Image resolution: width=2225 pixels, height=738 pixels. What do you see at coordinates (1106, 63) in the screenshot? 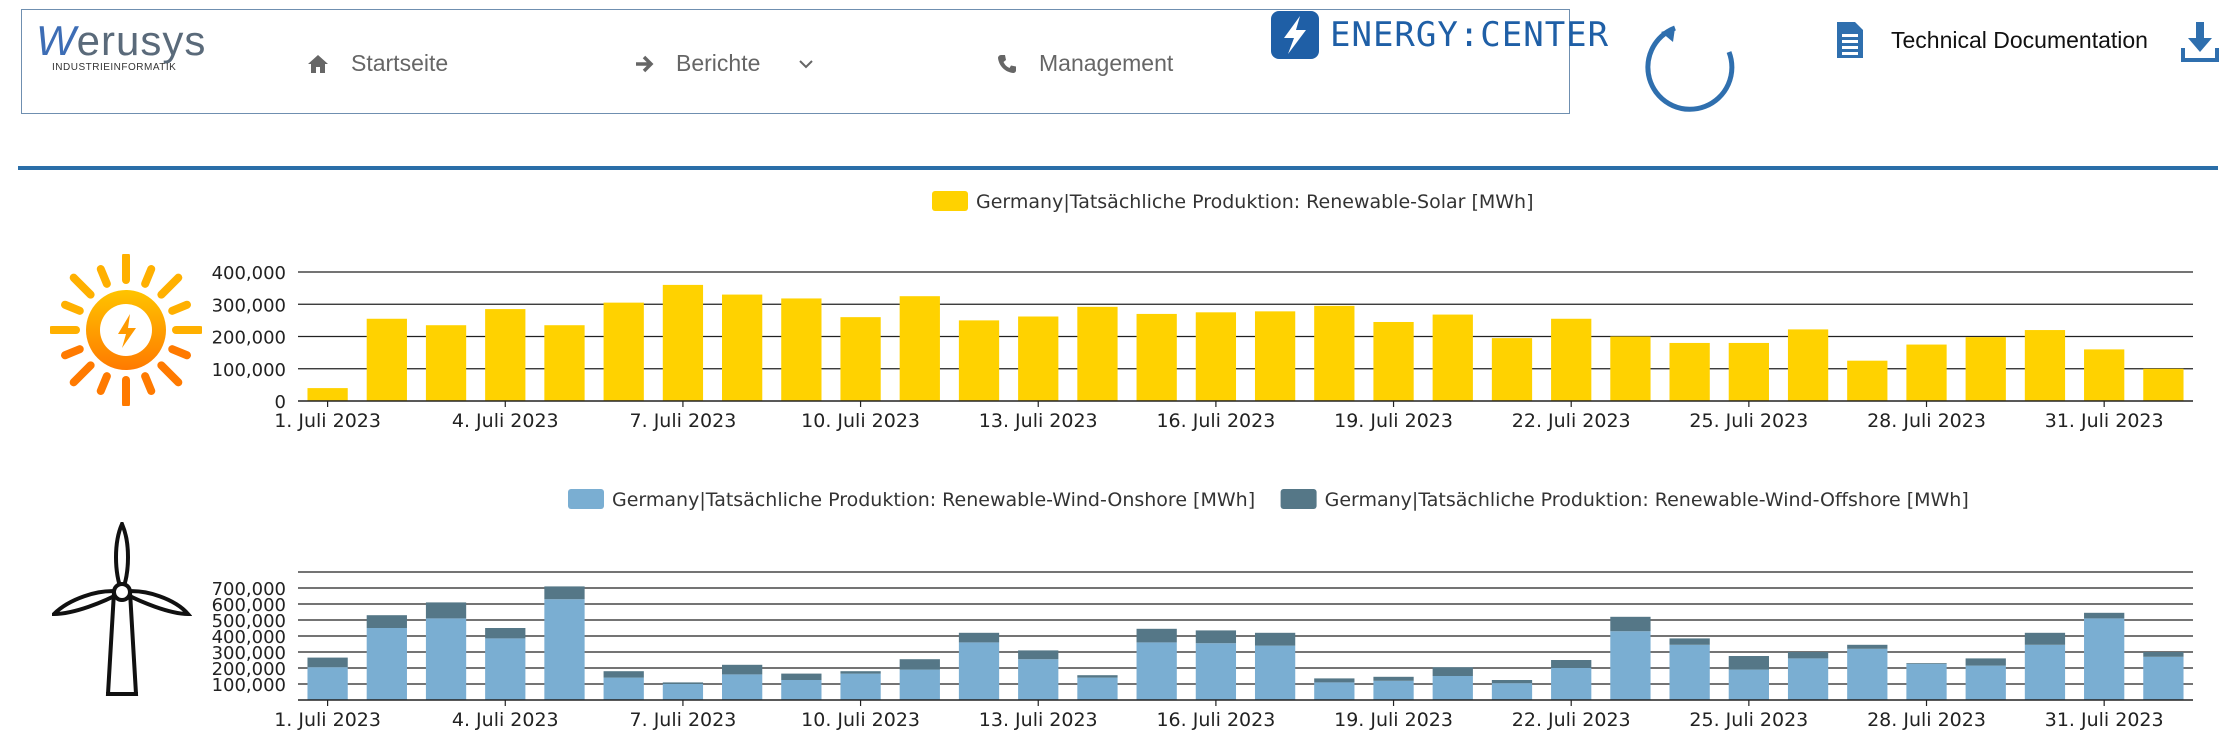
I see `nav-management-label: Management` at bounding box center [1106, 63].